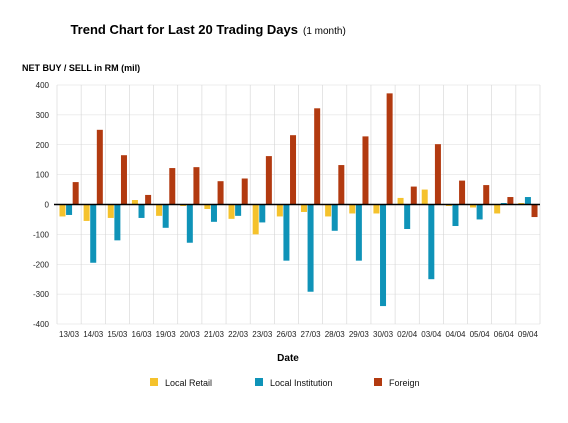 The height and width of the screenshot is (423, 568). I want to click on chart-subtitle: (1 month), so click(324, 31).